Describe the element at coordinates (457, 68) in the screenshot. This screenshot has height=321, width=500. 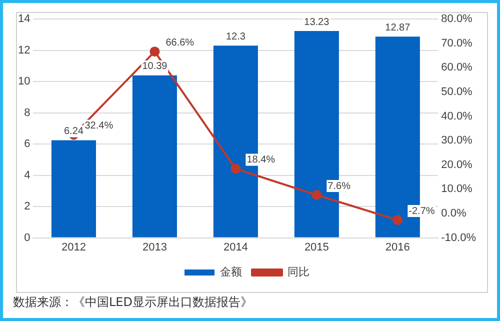
I see `y2-tick-label: 60.0%` at that location.